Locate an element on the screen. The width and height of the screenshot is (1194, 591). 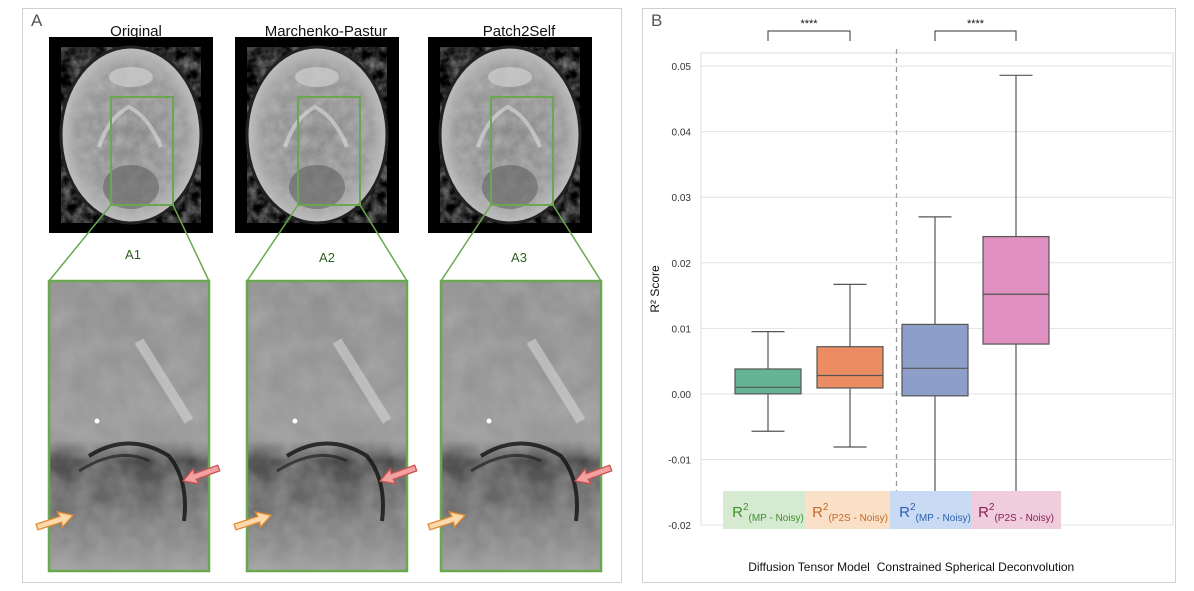
box-2: R2(MP - Noisy) is located at coordinates (935, 372).